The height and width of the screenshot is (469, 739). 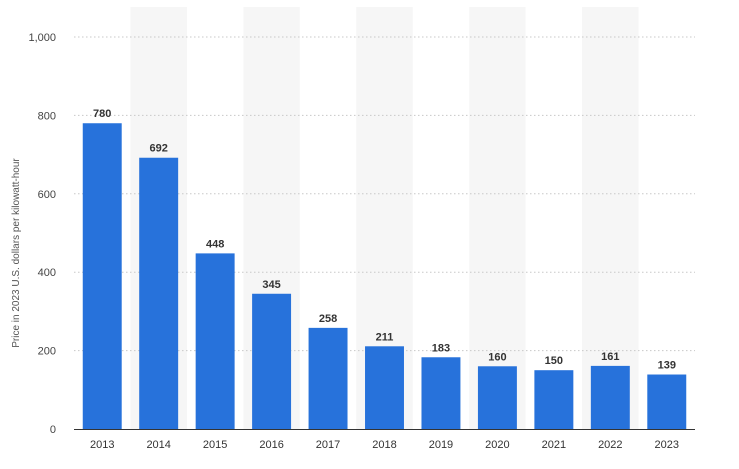 I want to click on data-label: 780, so click(x=102, y=114).